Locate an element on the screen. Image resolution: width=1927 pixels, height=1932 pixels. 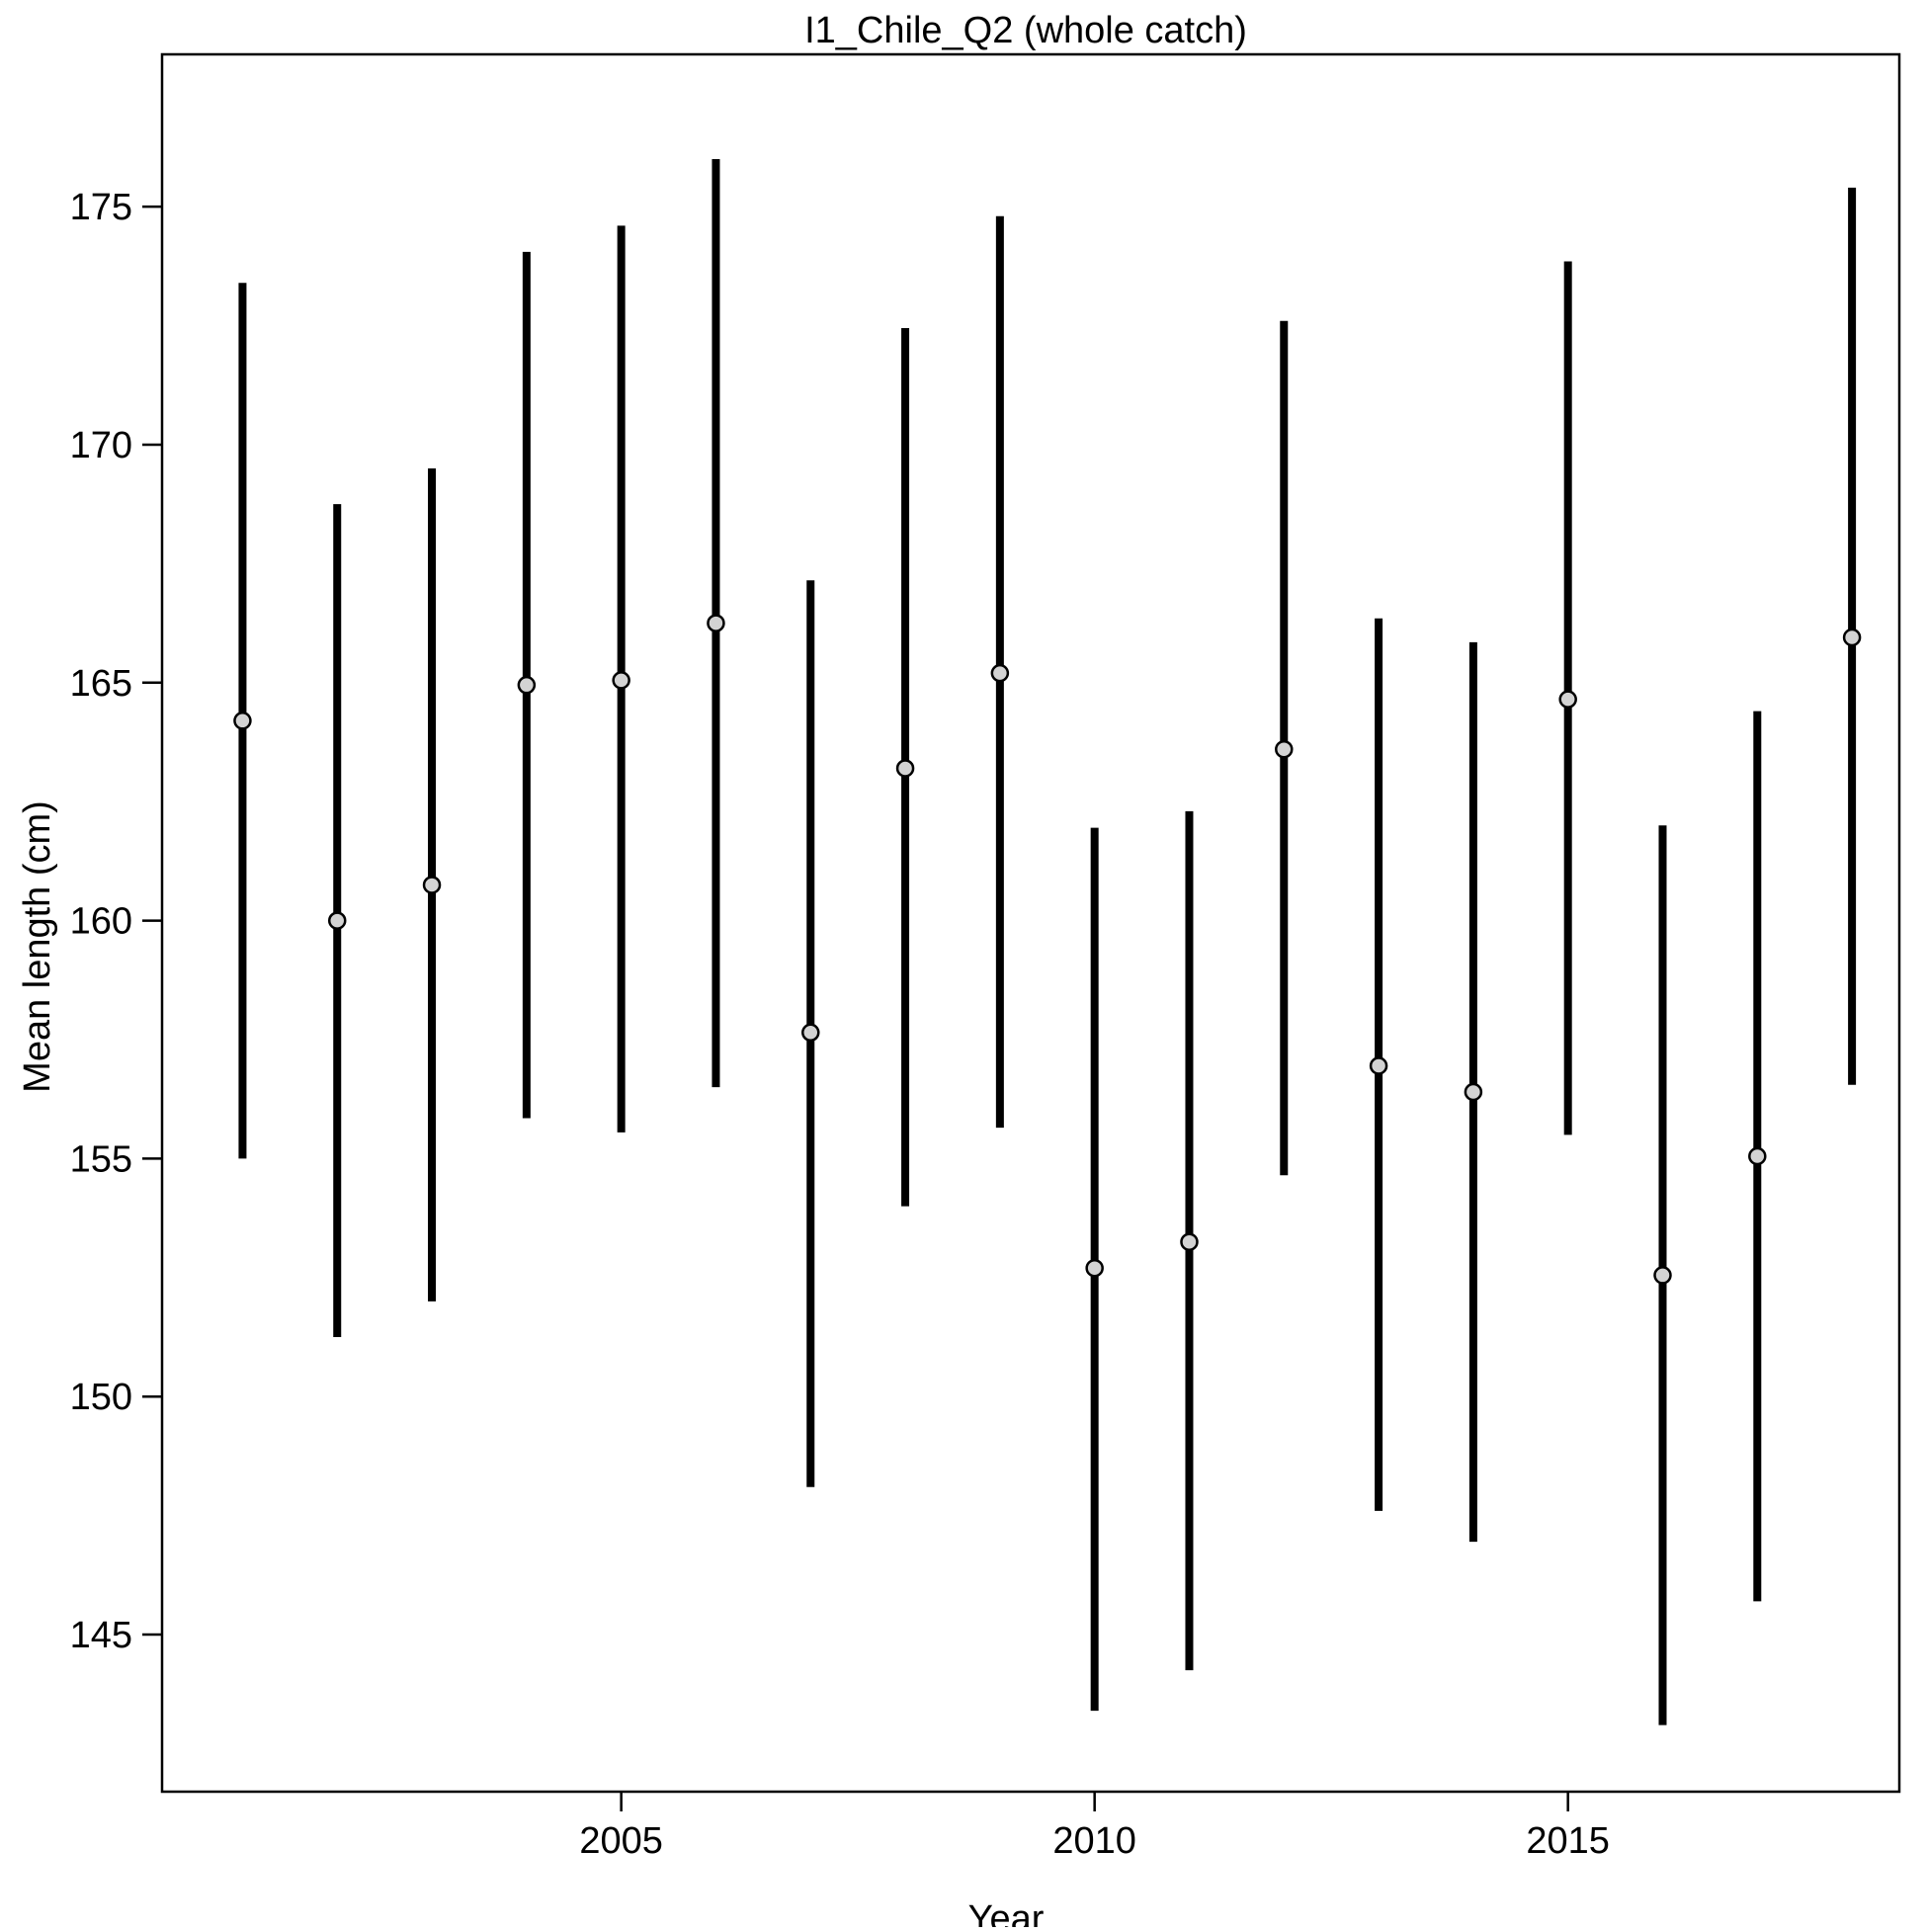
x-tick-label: 2015 is located at coordinates (1568, 1841).